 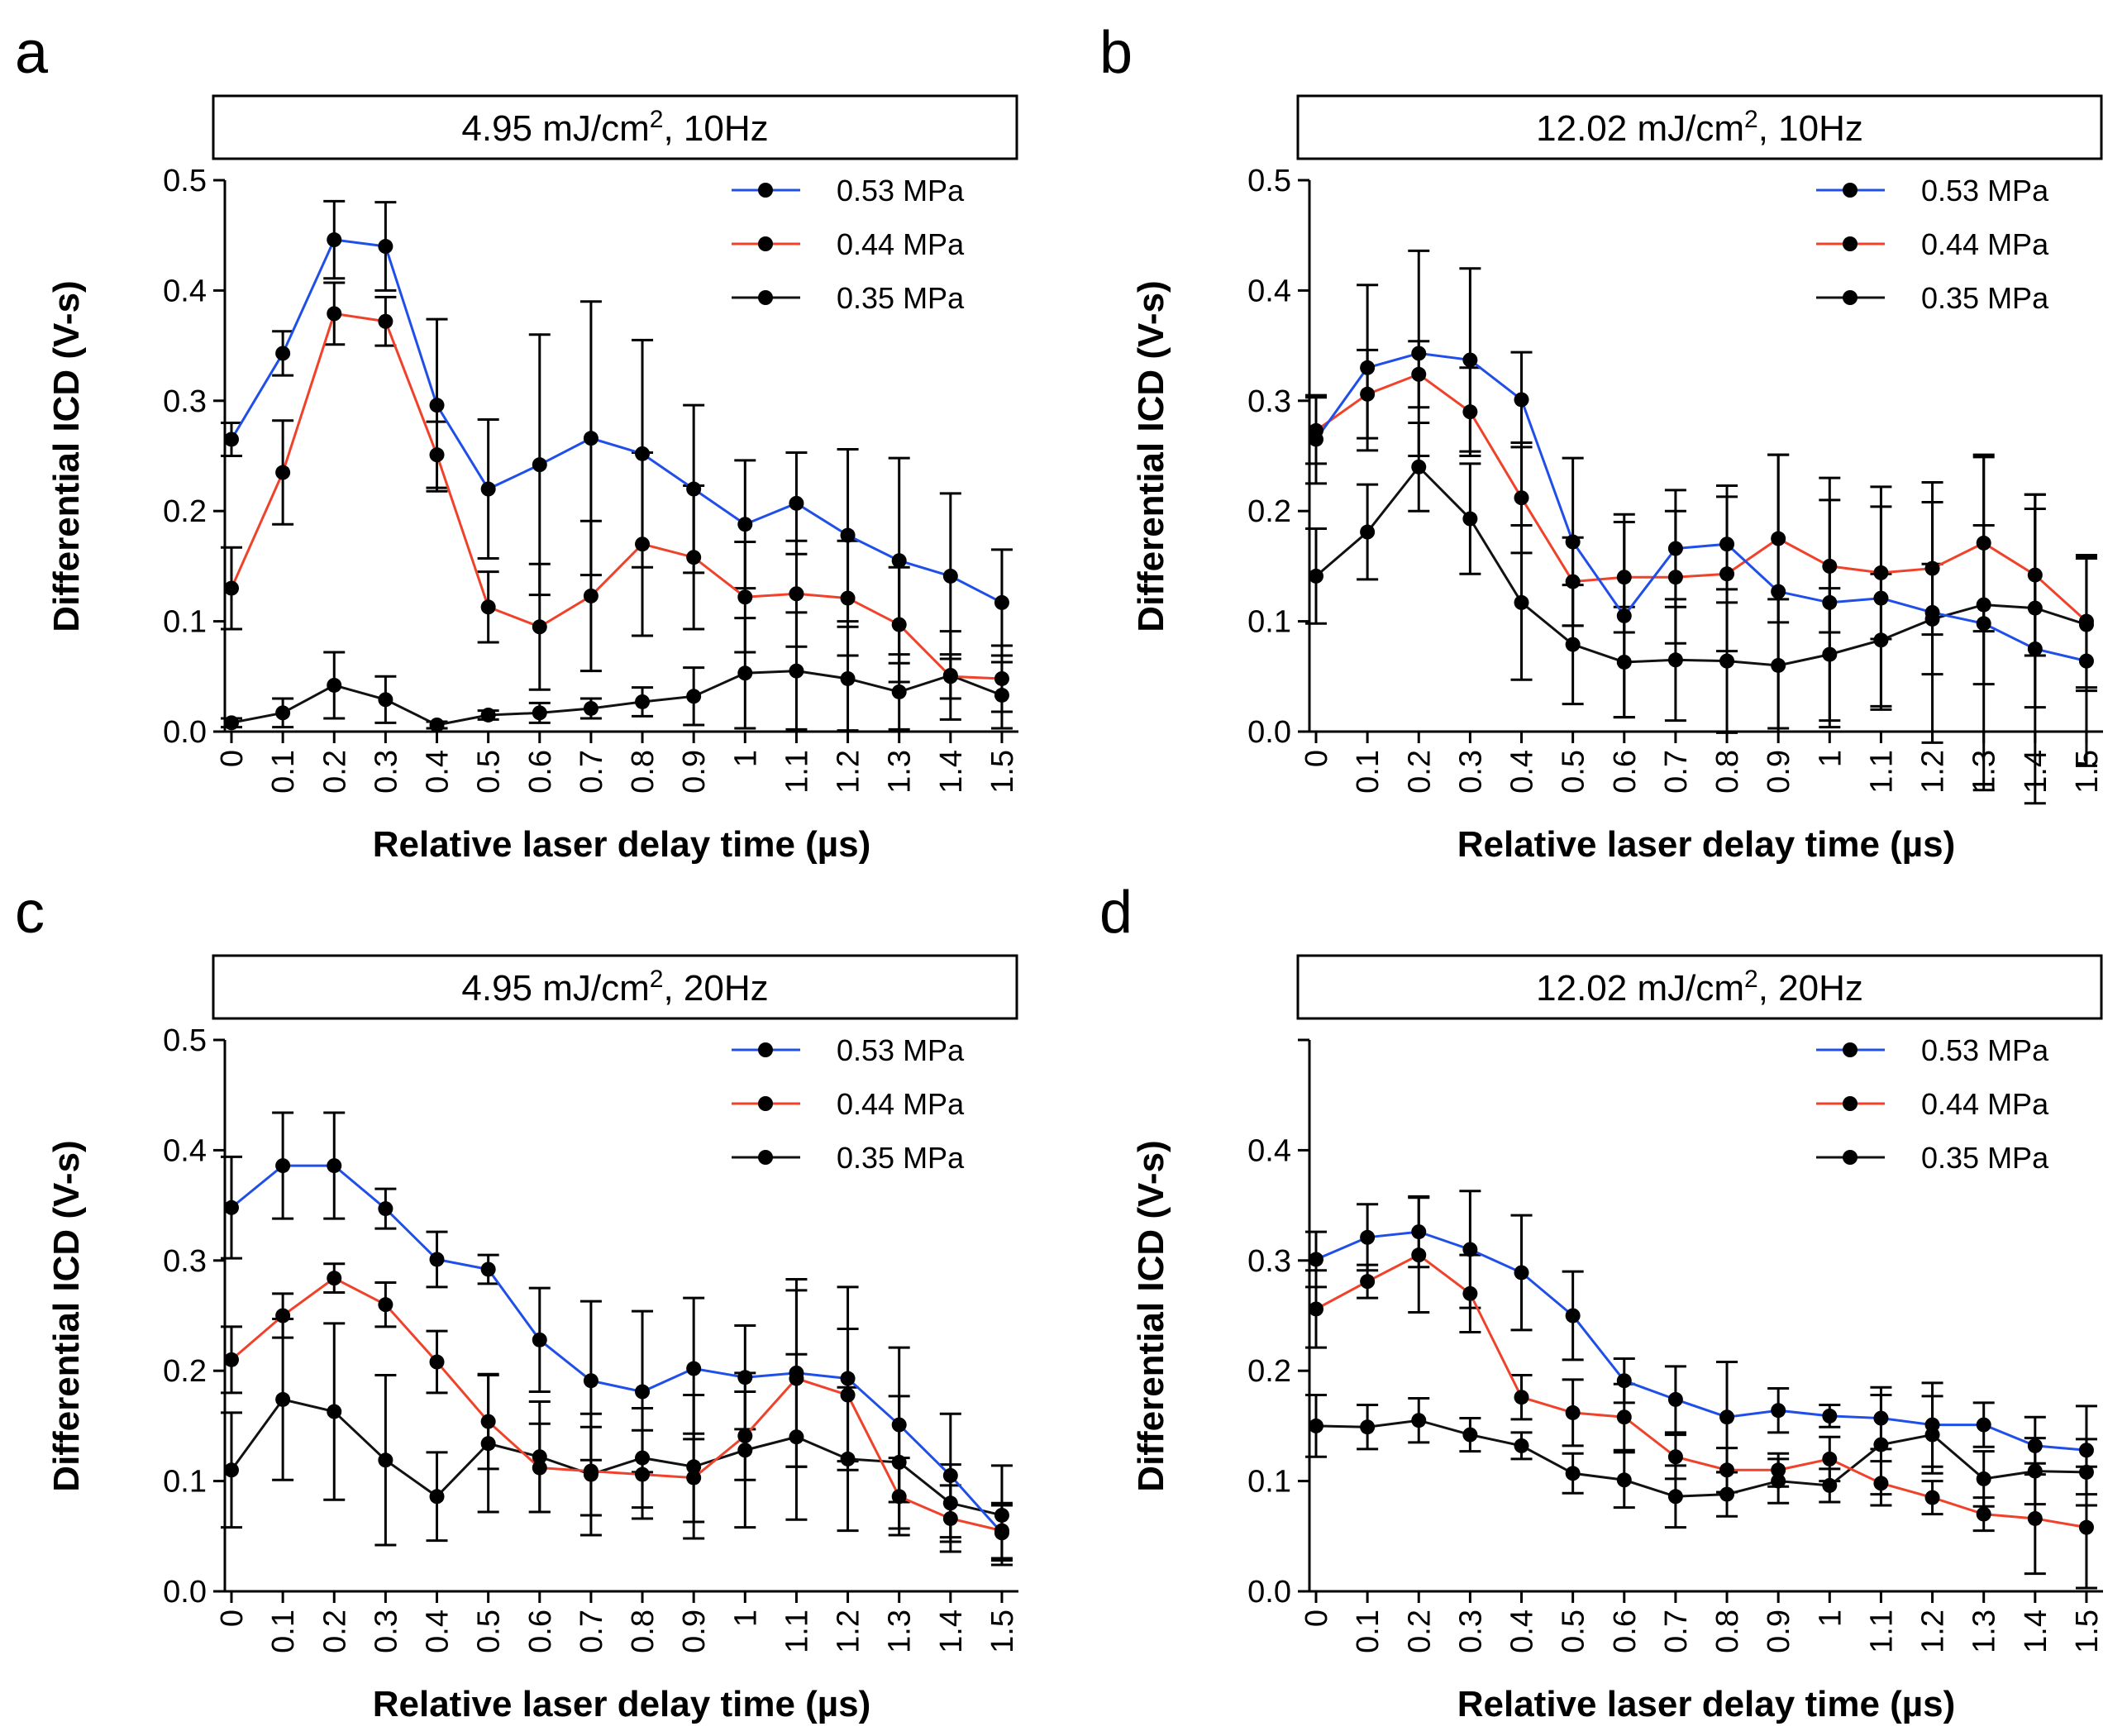 I want to click on series-red, so click(x=617, y=497).